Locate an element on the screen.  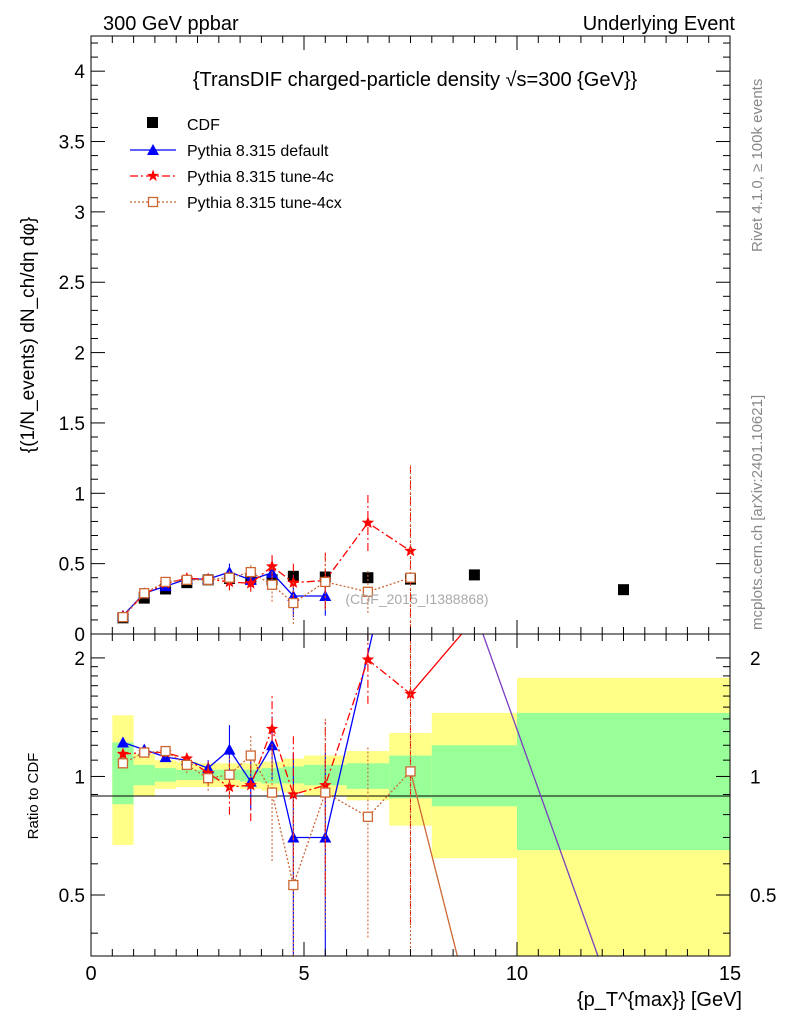
main-y-label: {(1/N_events) dN_ch/dη dφ} is located at coordinates (28, 335).